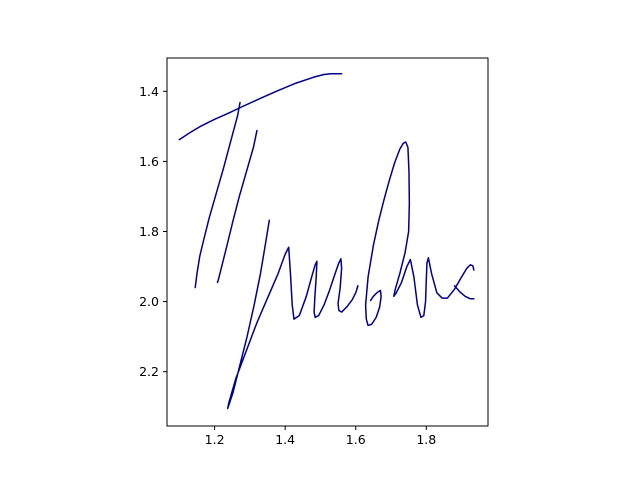  What do you see at coordinates (149, 161) in the screenshot?
I see `y-tick-label: 1.6` at bounding box center [149, 161].